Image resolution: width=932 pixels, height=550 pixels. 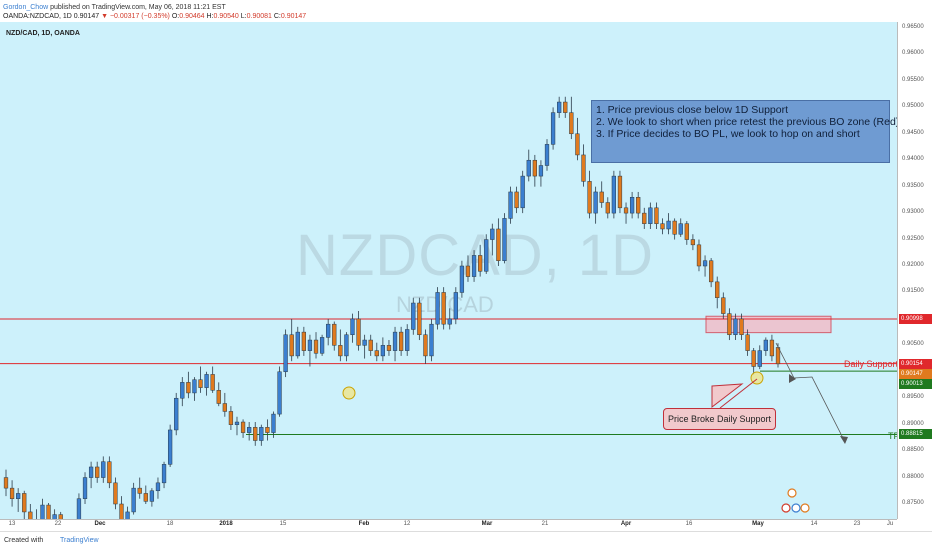 I want to click on y-tick-label: 0.95500, so click(x=913, y=79).